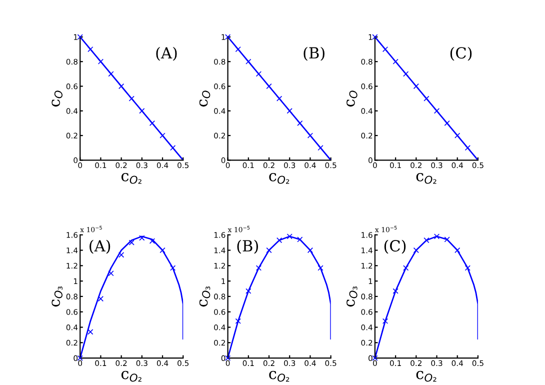 The image size is (545, 385). What do you see at coordinates (132, 297) in the screenshot?
I see `line-series` at bounding box center [132, 297].